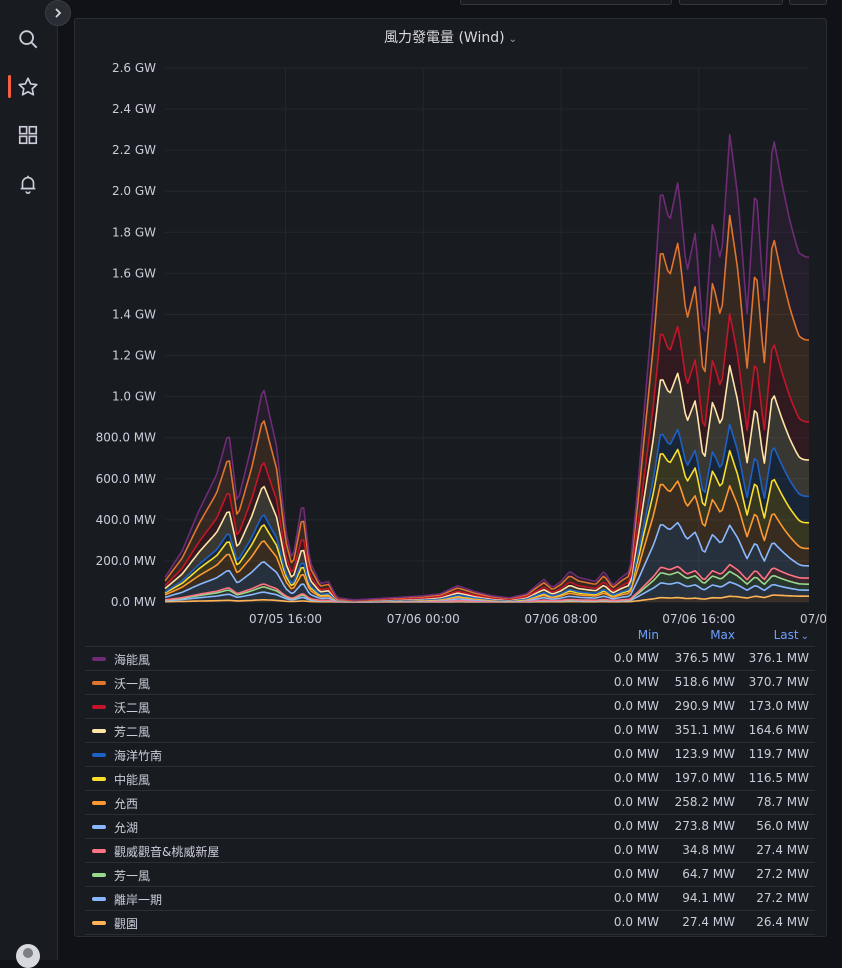 The width and height of the screenshot is (842, 968). I want to click on y-tick-label: 1.4 GW, so click(134, 314).